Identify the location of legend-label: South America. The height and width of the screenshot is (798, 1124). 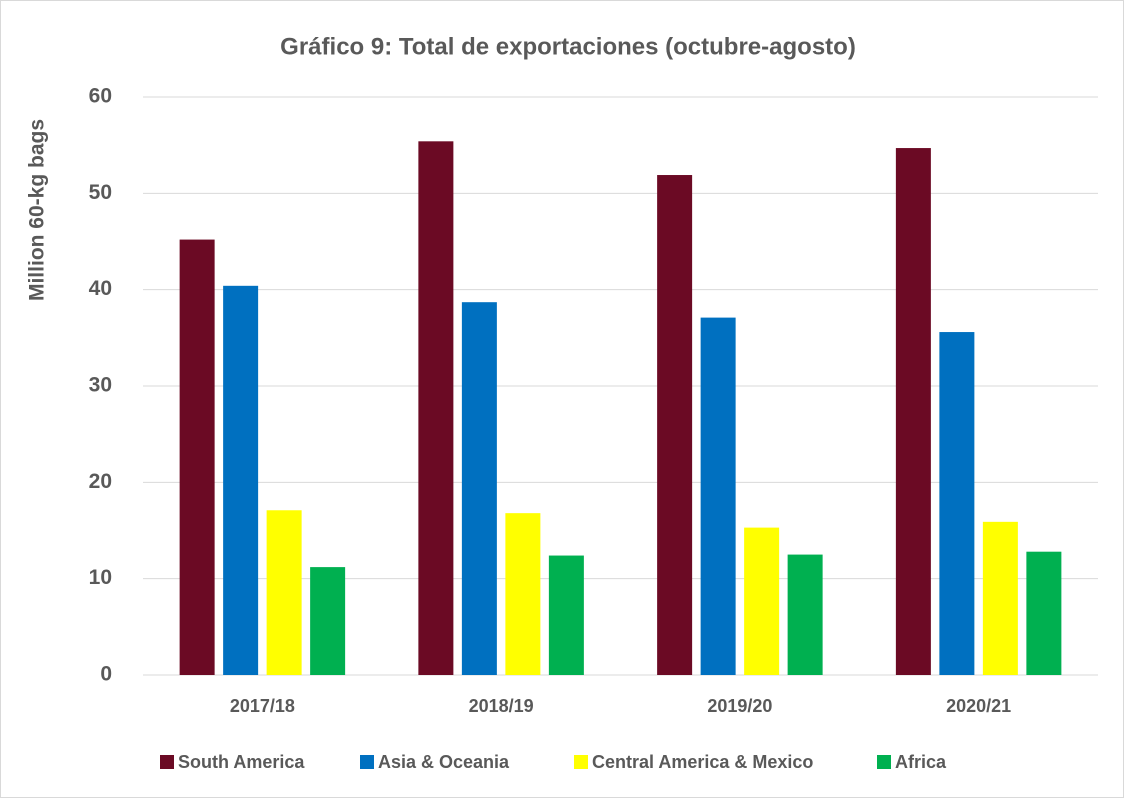
(241, 762).